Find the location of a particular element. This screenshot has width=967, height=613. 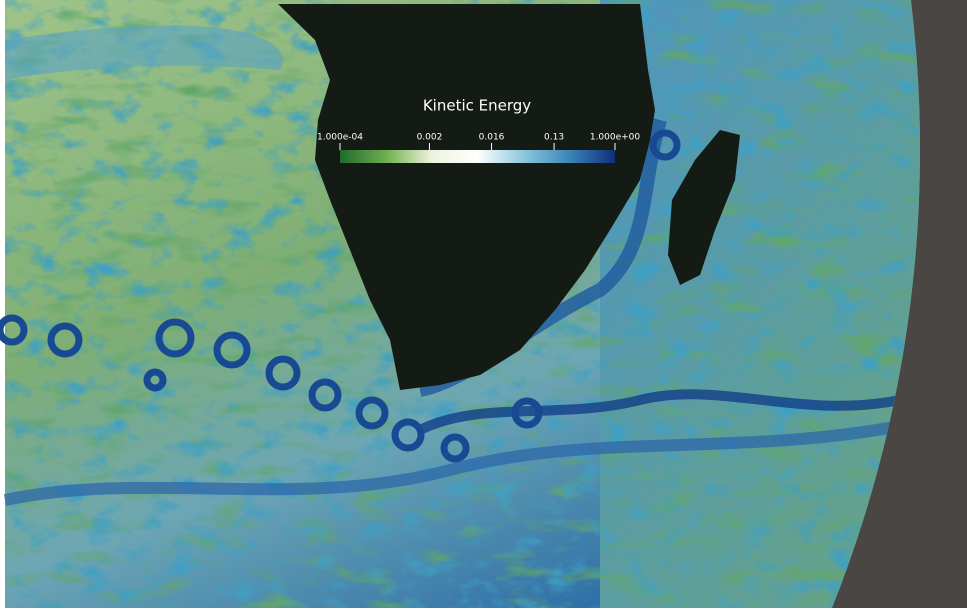

colorbar-title: Kinetic Energy is located at coordinates (477, 106).